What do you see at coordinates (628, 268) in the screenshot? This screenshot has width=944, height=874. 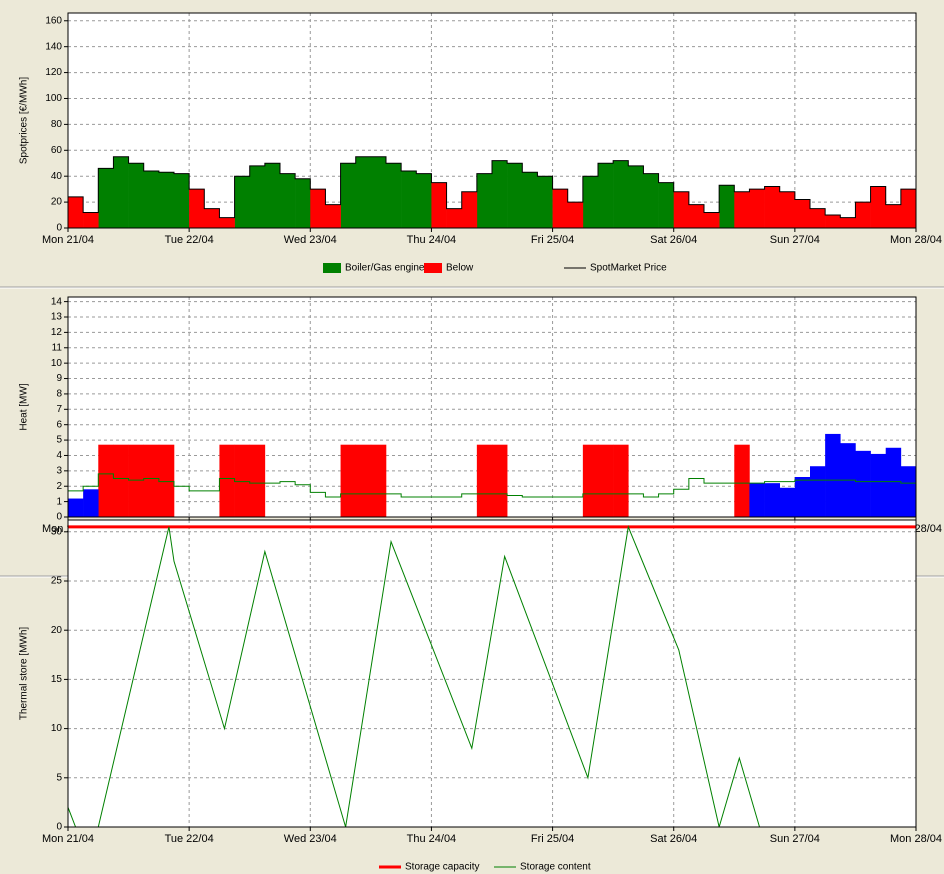 I see `legend-label: SpotMarket Price` at bounding box center [628, 268].